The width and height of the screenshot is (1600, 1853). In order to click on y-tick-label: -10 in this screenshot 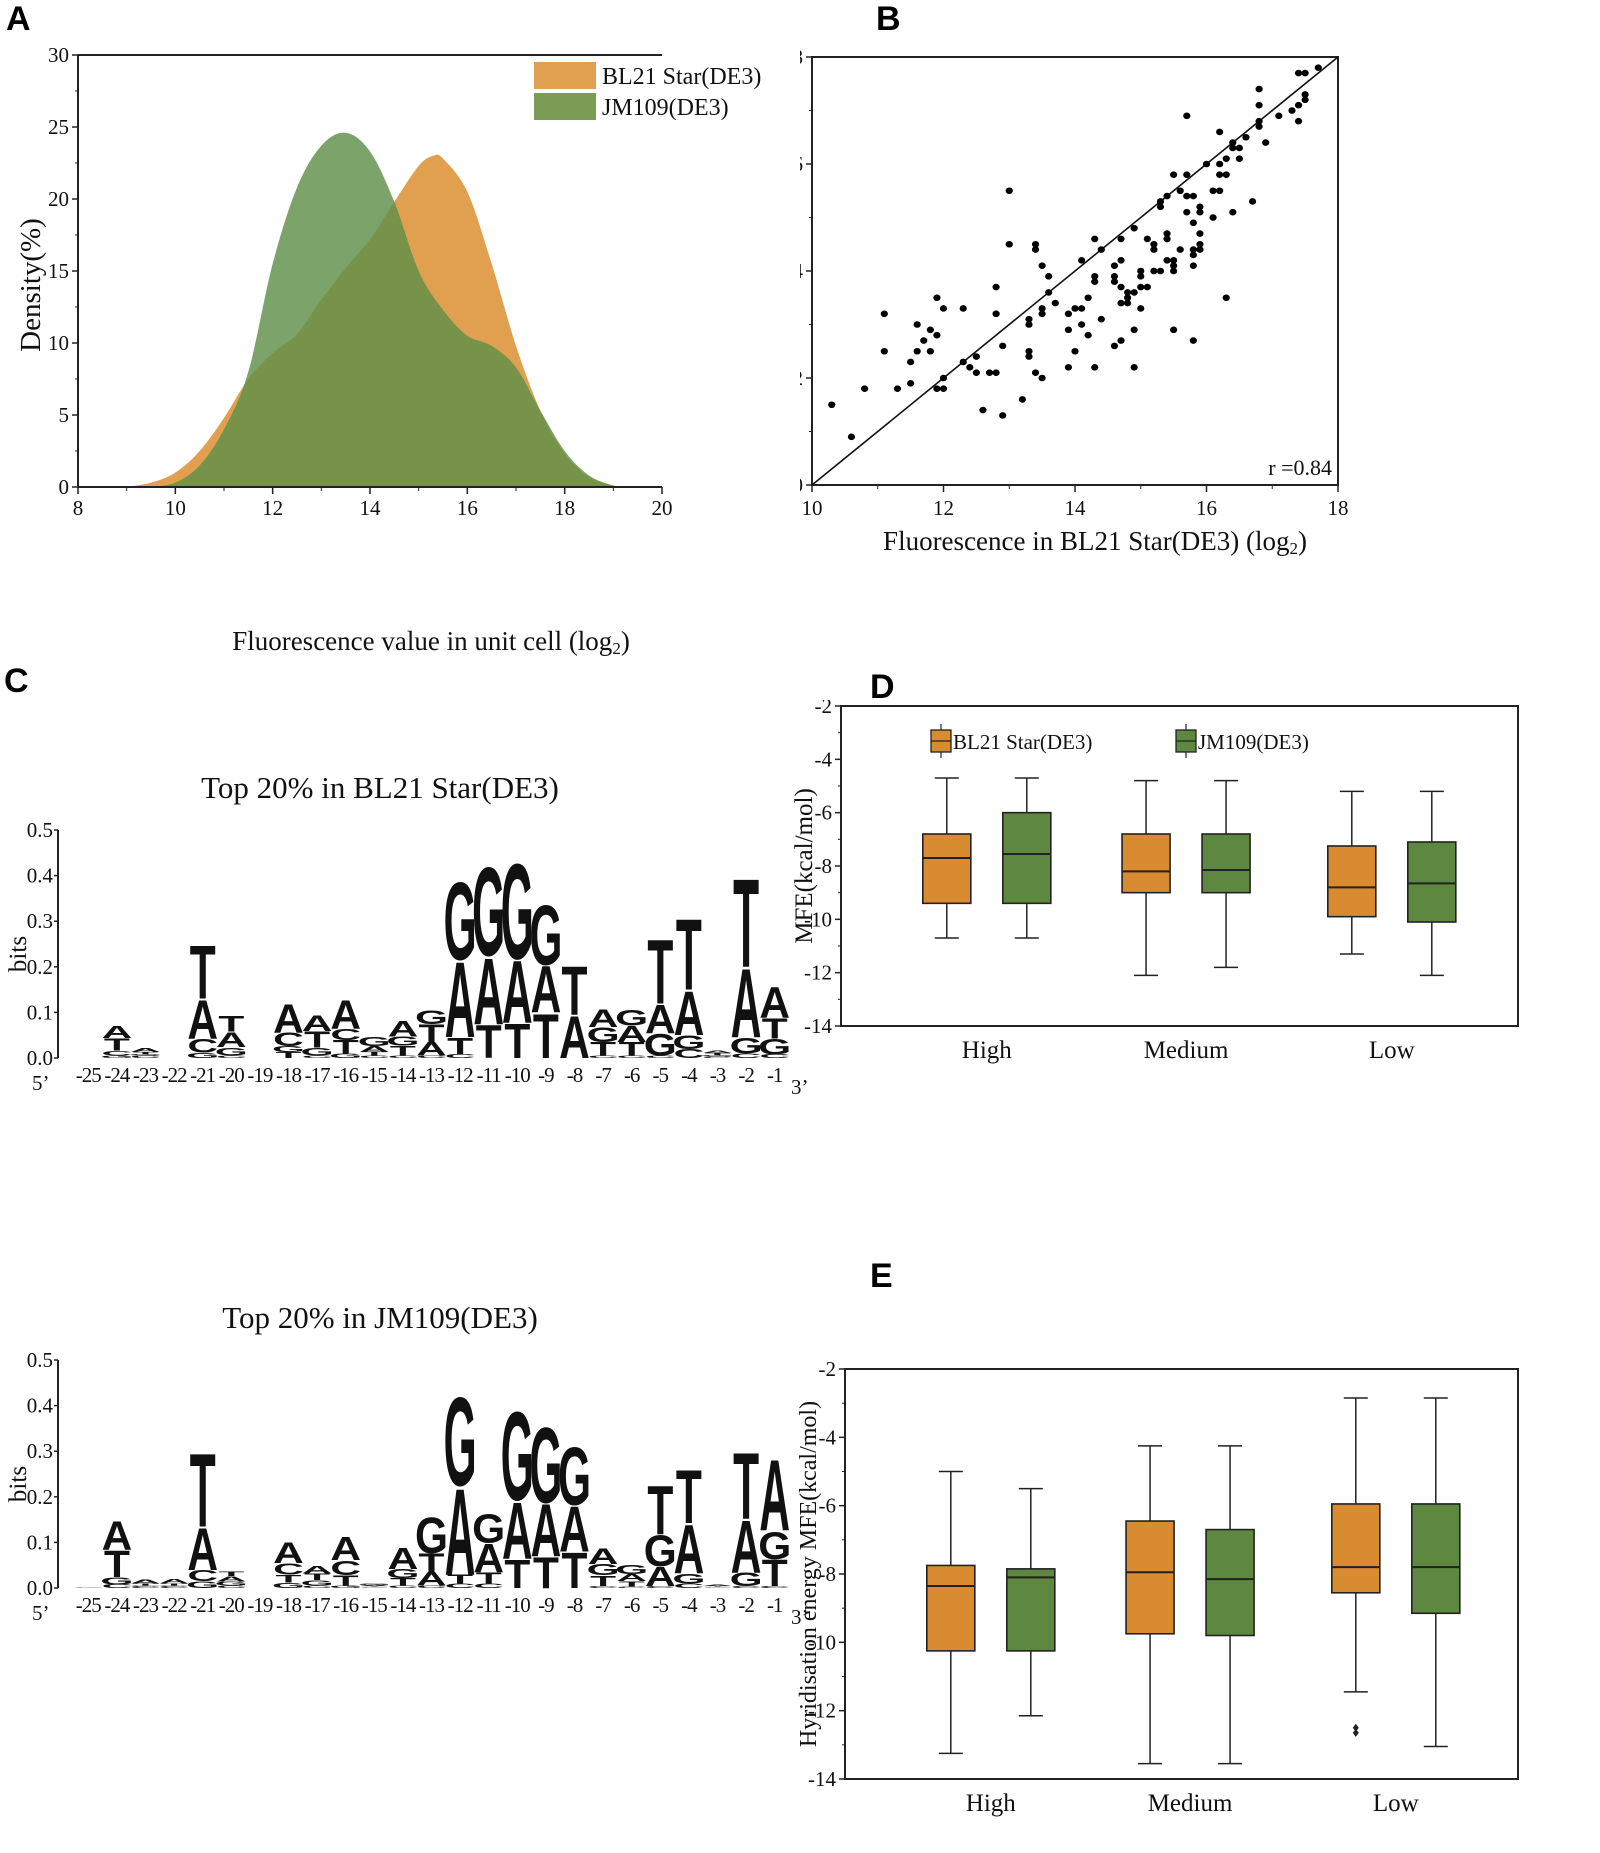, I will do `click(818, 919)`.